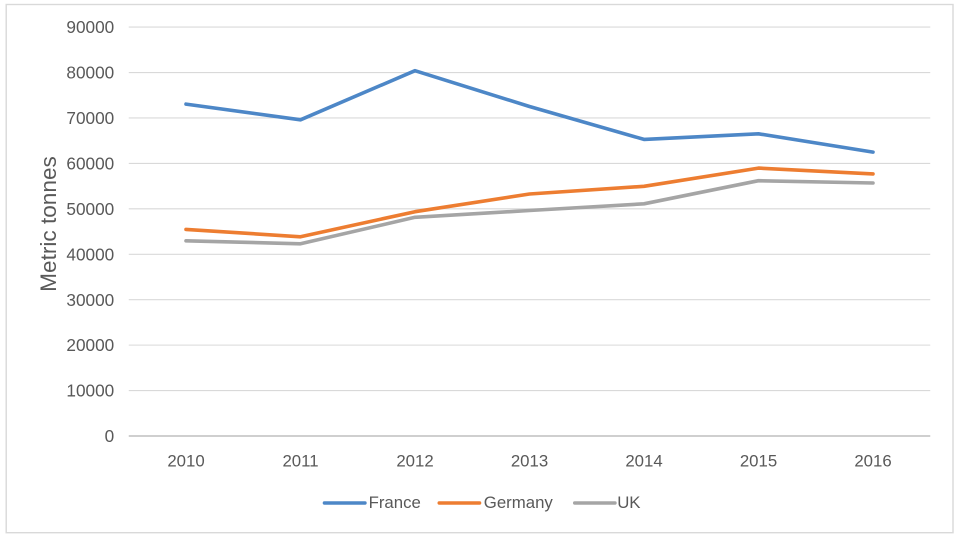 This screenshot has width=960, height=539. Describe the element at coordinates (519, 502) in the screenshot. I see `svg-text: Germany` at that location.